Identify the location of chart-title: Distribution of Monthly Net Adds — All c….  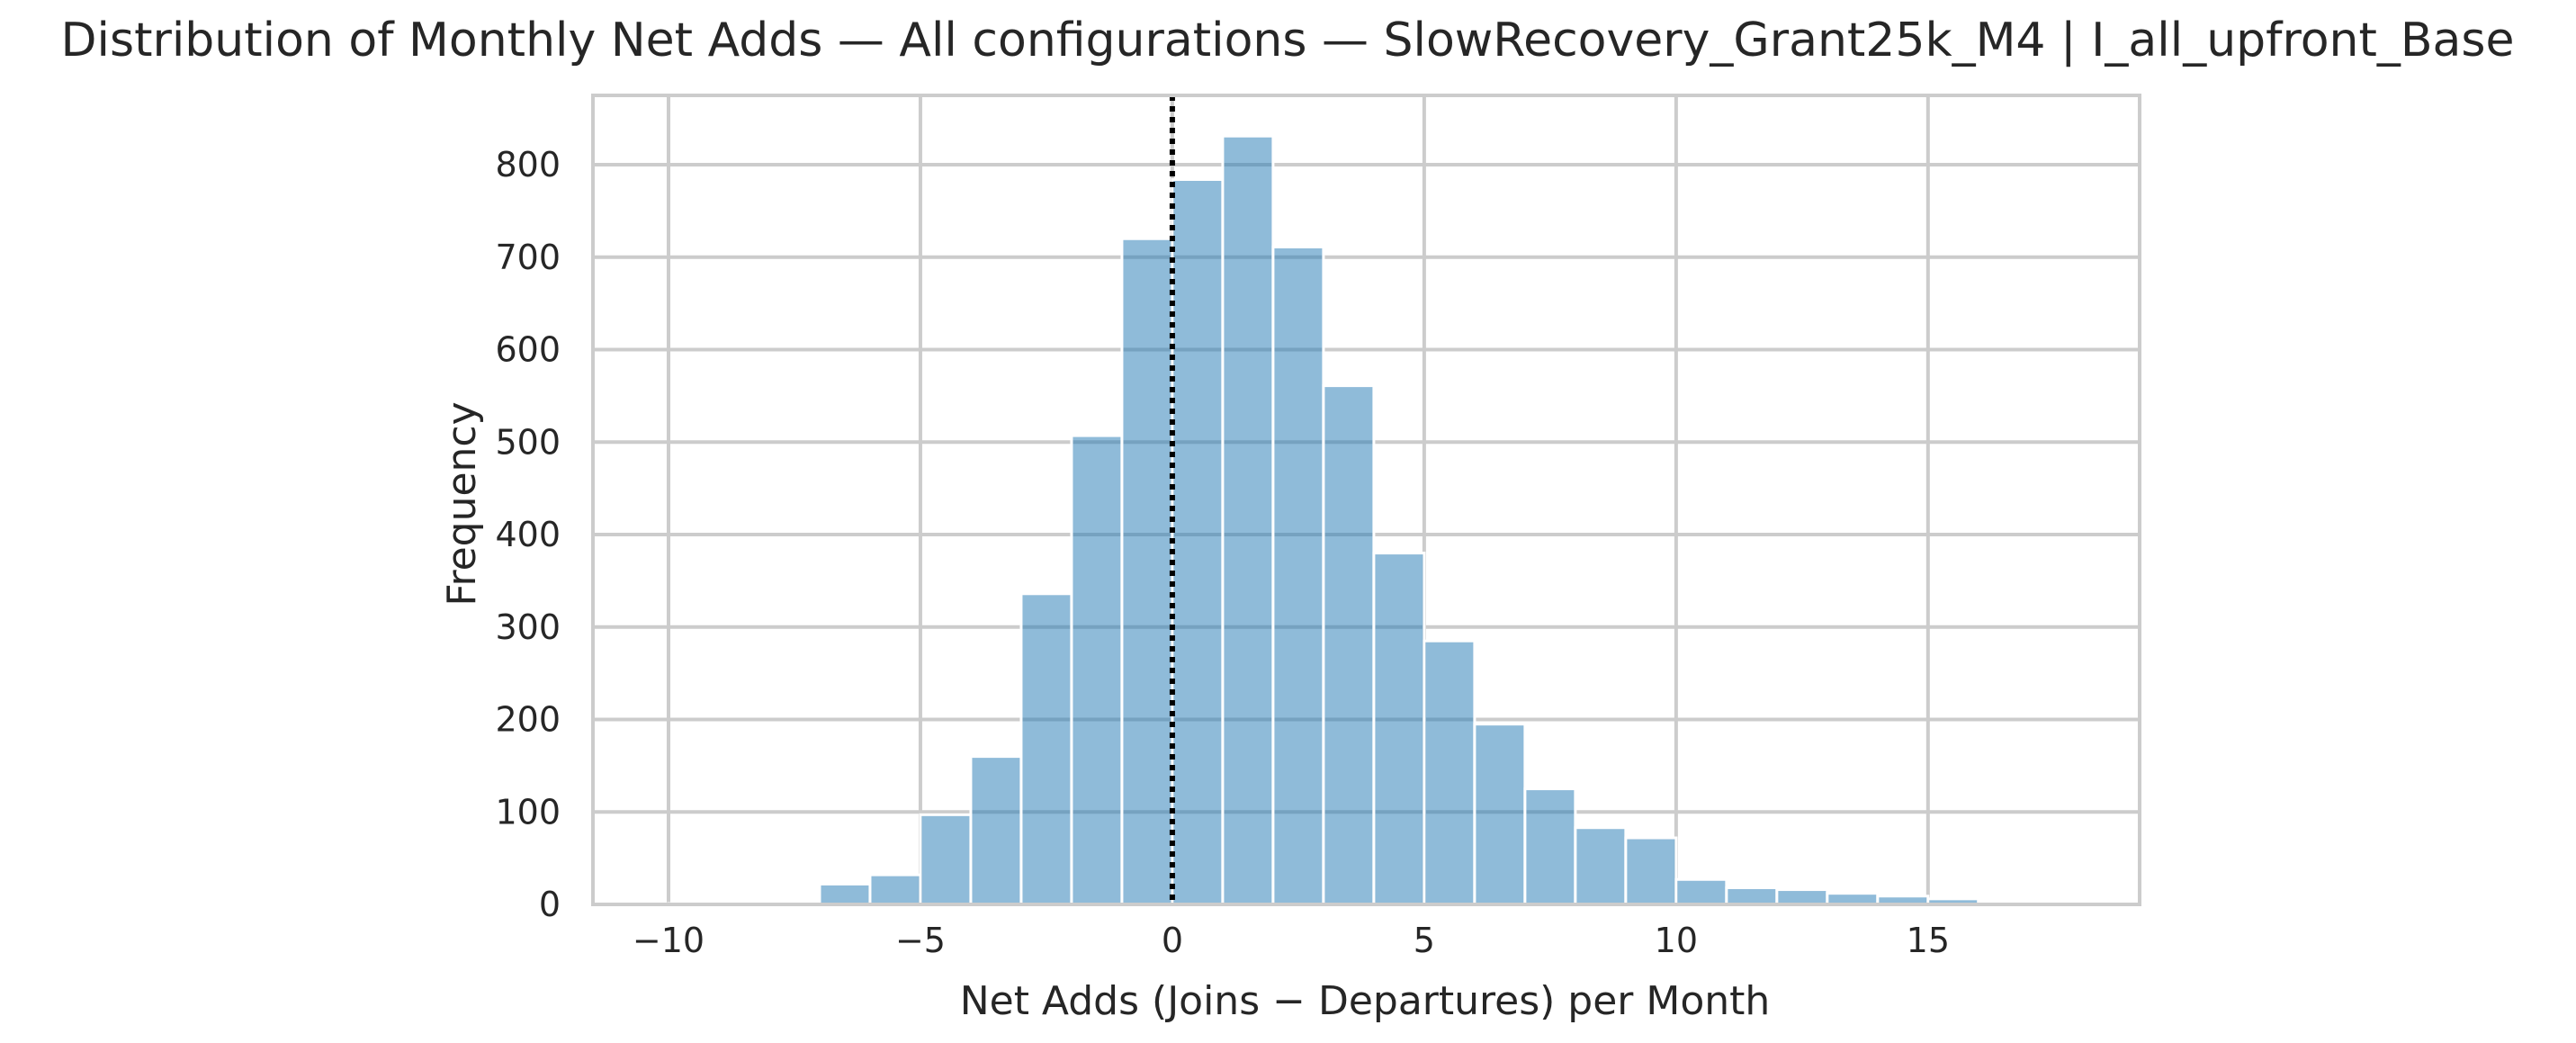
(1288, 40).